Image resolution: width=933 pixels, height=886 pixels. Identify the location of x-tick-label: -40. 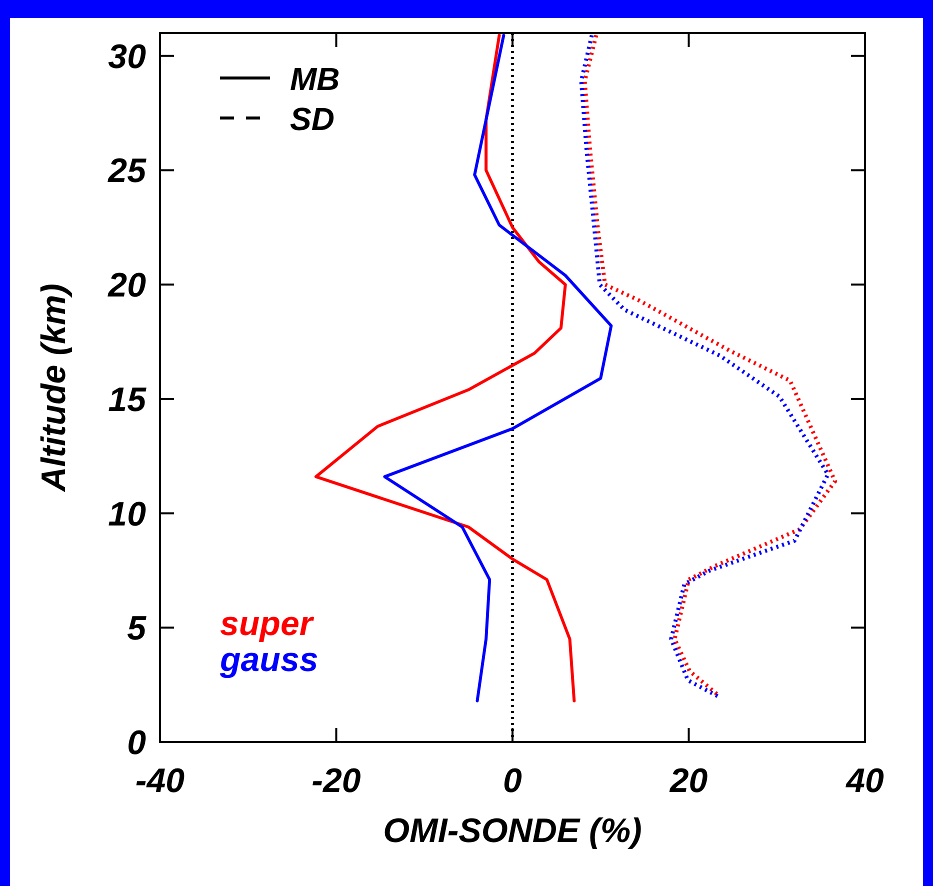
(160, 781).